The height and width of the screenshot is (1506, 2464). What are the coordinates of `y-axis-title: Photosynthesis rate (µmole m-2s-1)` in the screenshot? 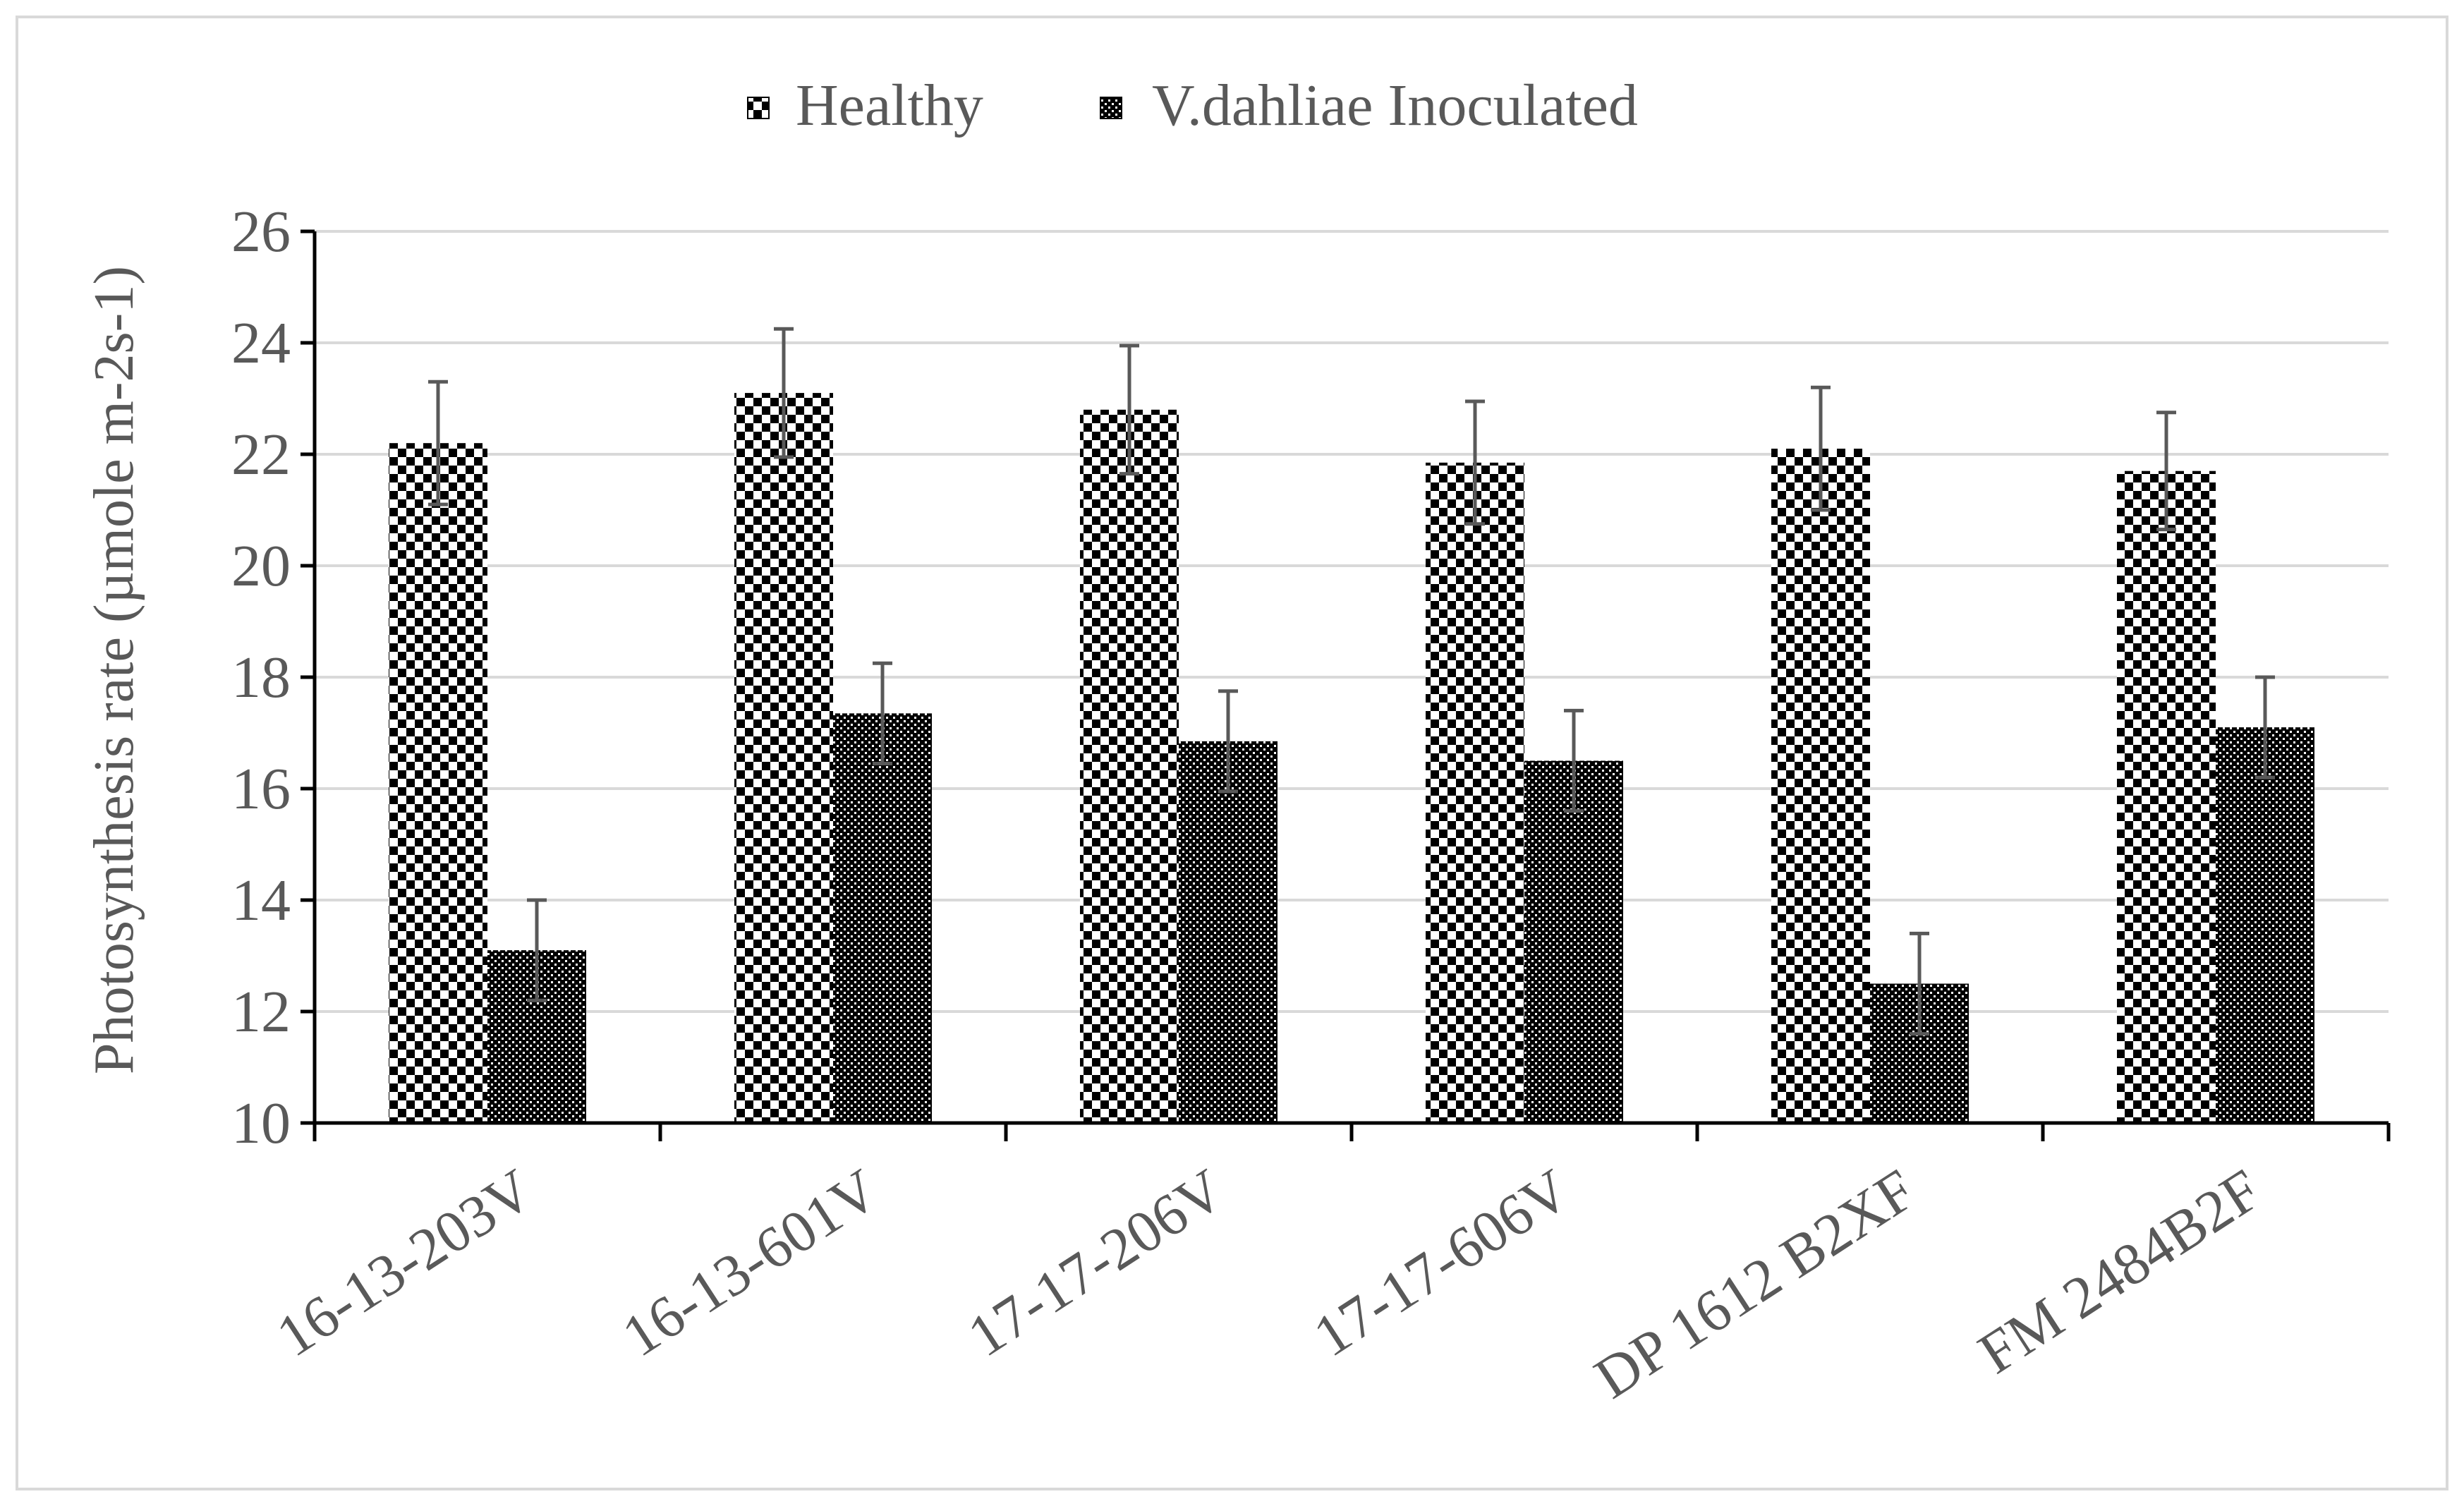 It's located at (114, 670).